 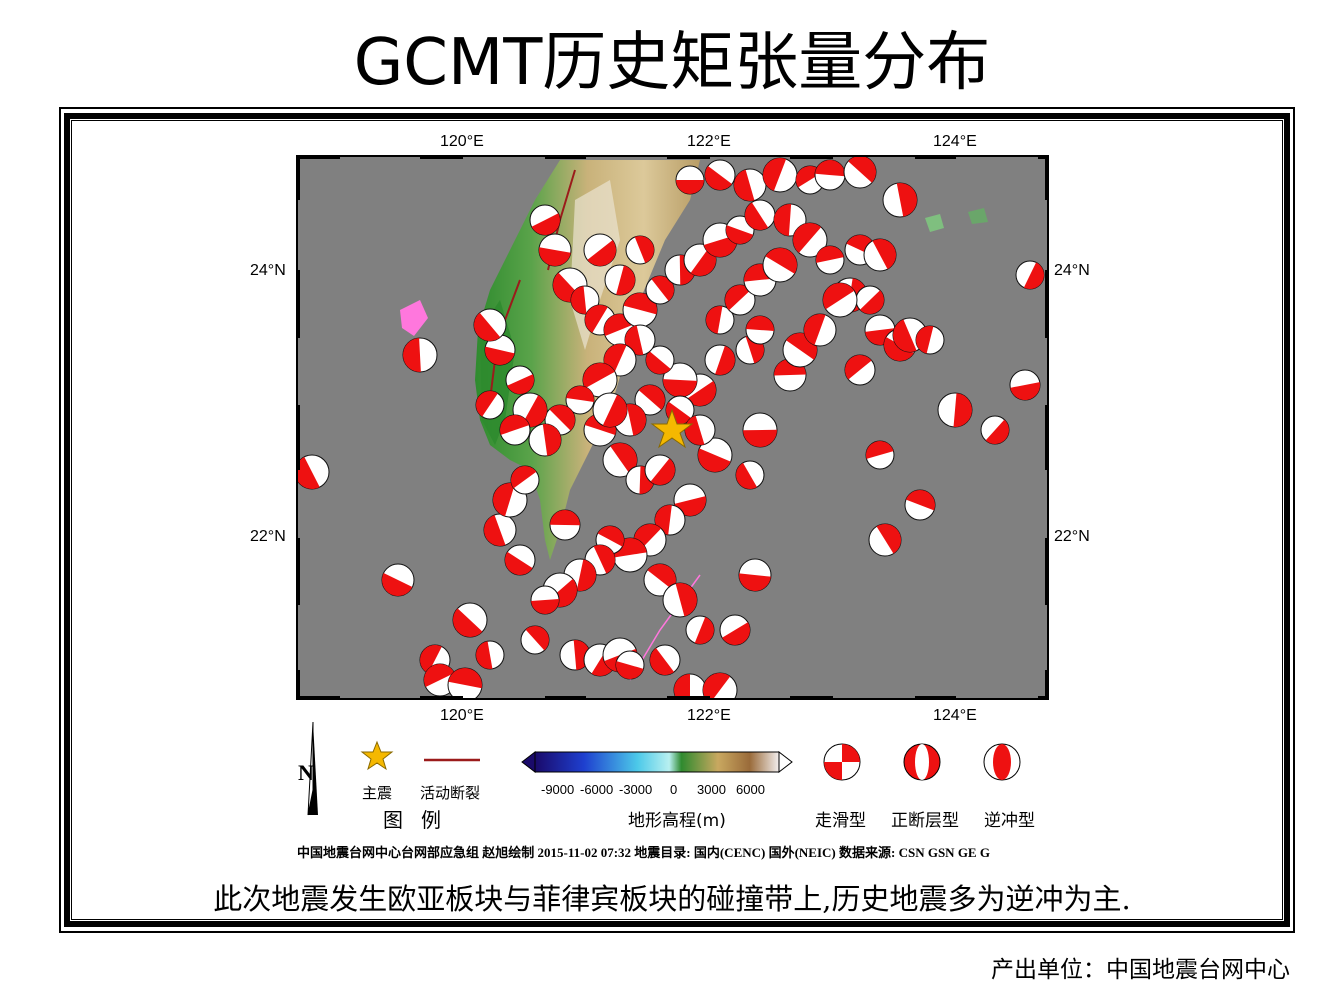 I want to click on lon-tick-bottom-120: 120°E, so click(x=462, y=715).